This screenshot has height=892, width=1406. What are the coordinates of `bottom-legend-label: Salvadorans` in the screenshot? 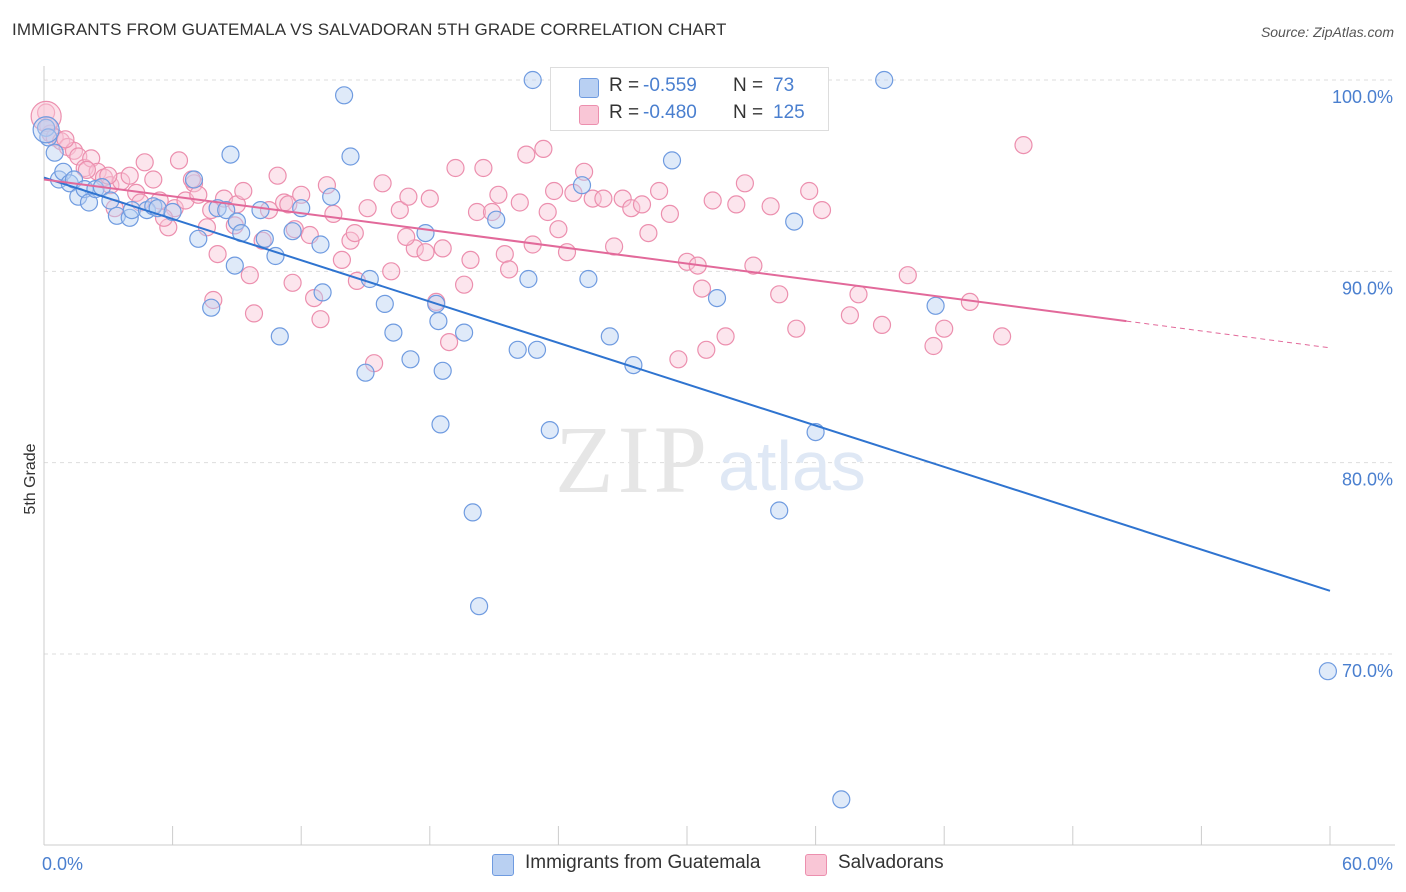 It's located at (891, 862).